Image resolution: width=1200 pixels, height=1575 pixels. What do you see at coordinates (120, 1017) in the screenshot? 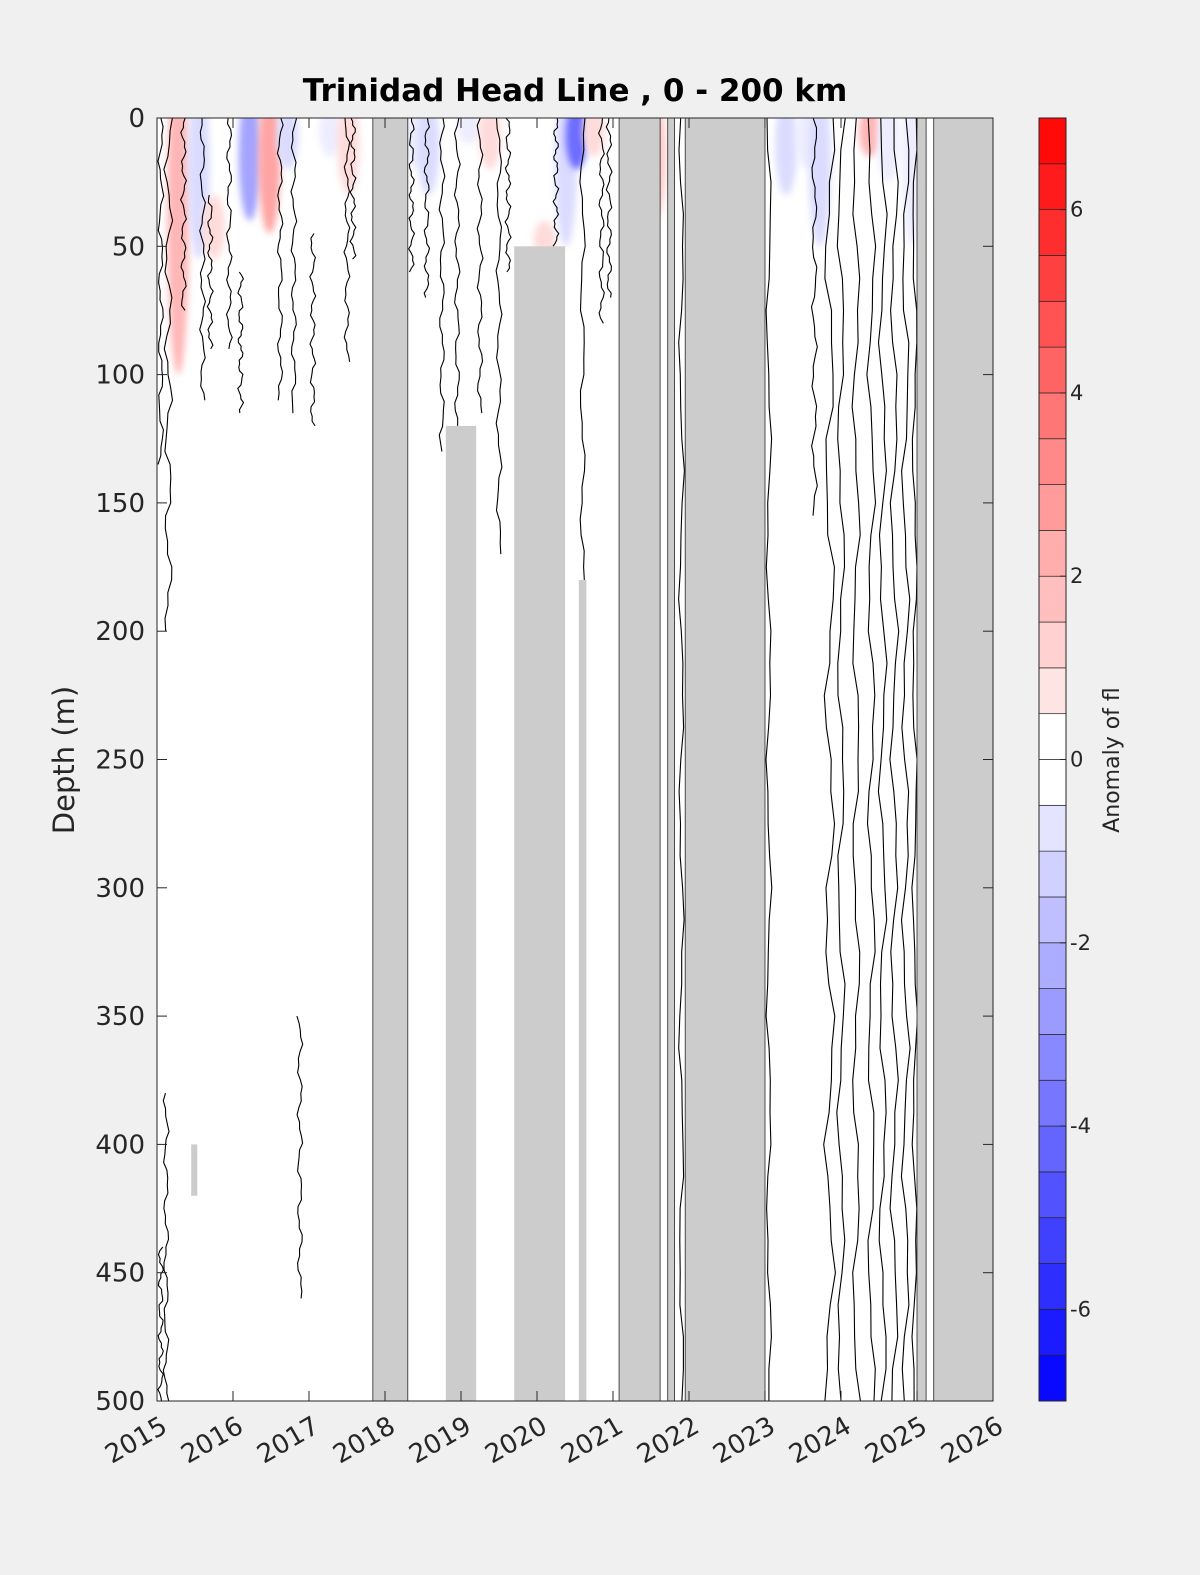
I see `y-tick-label-350: 350` at bounding box center [120, 1017].